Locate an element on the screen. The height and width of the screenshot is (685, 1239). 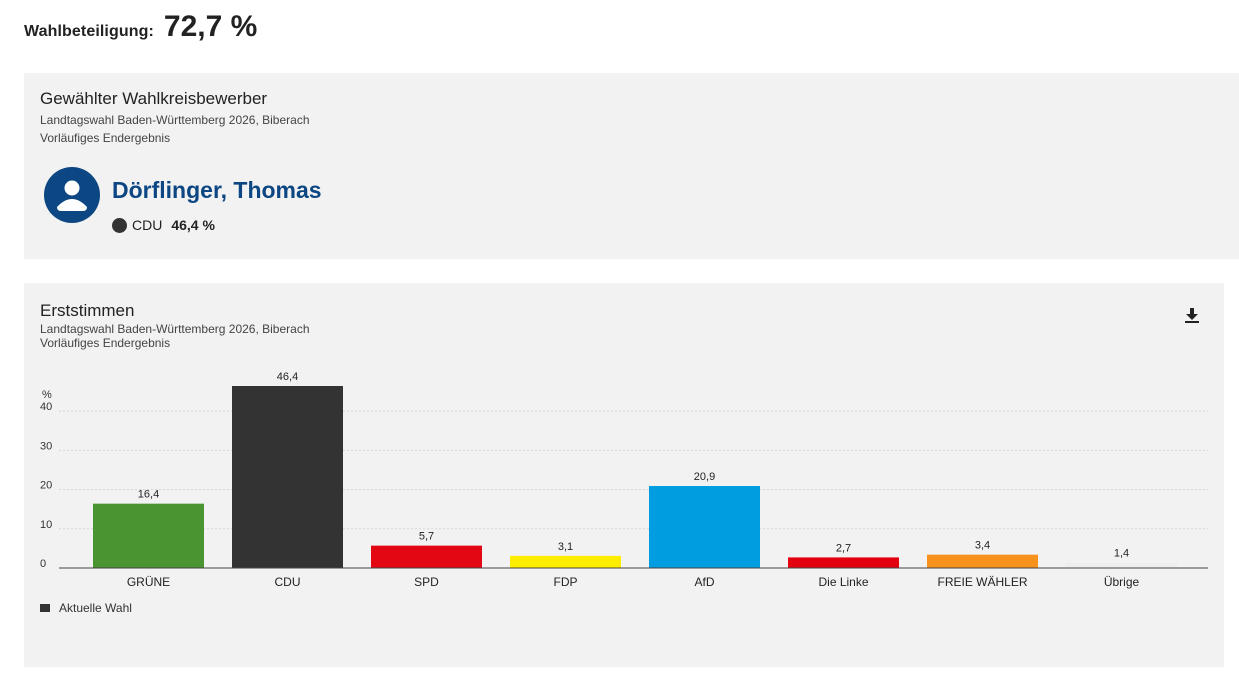
x-tick-label: AfD is located at coordinates (704, 582).